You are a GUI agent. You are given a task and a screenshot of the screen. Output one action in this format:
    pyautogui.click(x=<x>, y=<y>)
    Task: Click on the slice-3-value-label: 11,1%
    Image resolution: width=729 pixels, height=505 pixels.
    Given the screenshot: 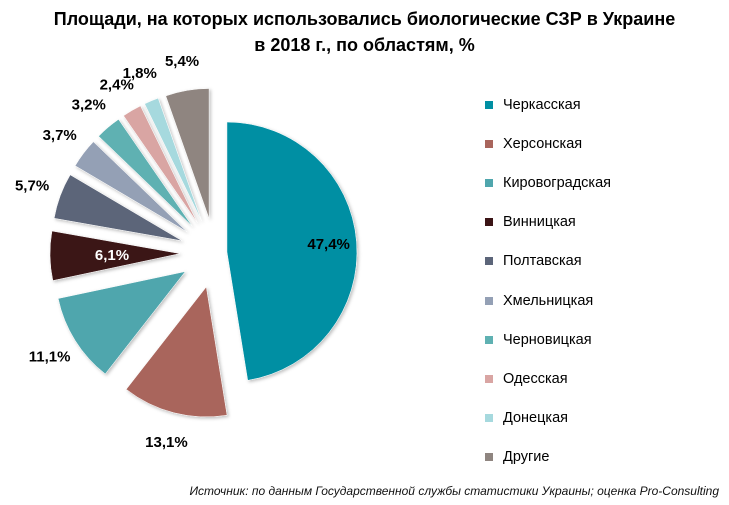 What is the action you would take?
    pyautogui.click(x=50, y=356)
    